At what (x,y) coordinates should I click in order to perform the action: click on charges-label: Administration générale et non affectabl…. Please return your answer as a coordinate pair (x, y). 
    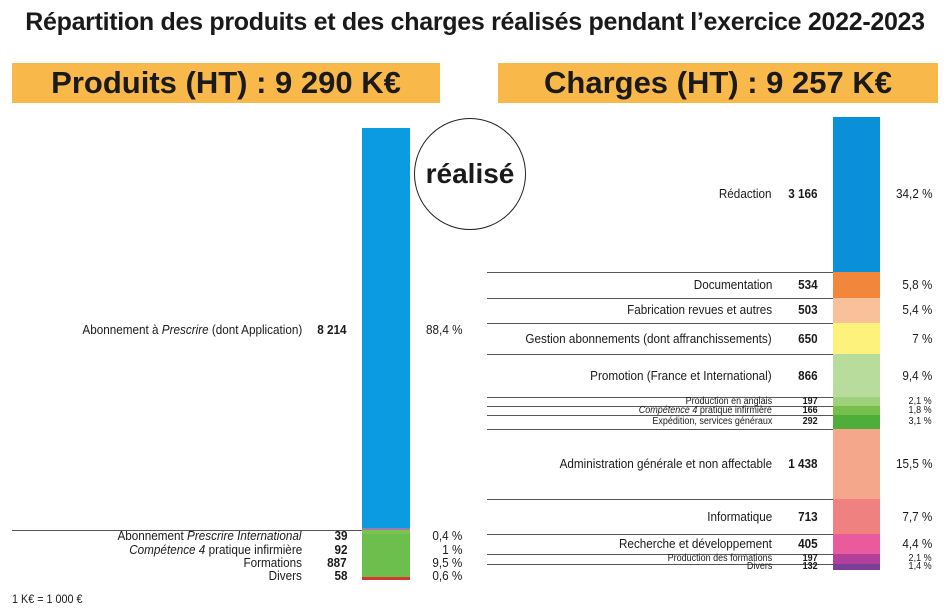
    Looking at the image, I should click on (665, 464).